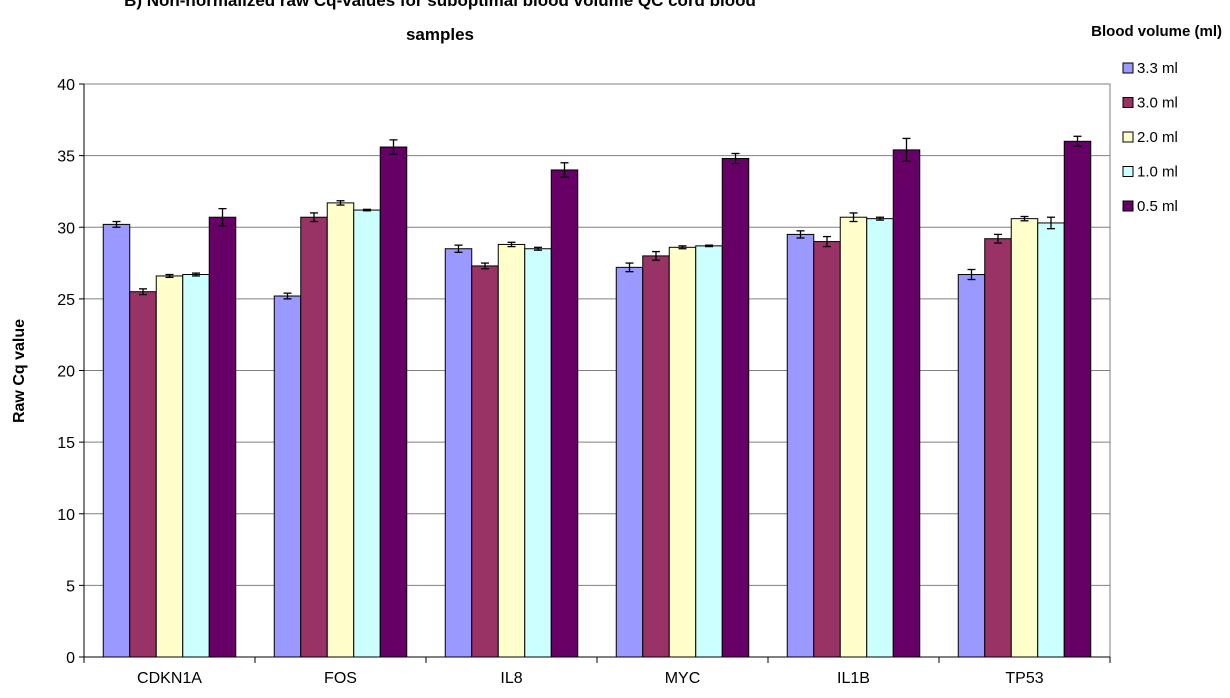 Image resolution: width=1230 pixels, height=698 pixels. What do you see at coordinates (66, 515) in the screenshot?
I see `y-tick-label: 10` at bounding box center [66, 515].